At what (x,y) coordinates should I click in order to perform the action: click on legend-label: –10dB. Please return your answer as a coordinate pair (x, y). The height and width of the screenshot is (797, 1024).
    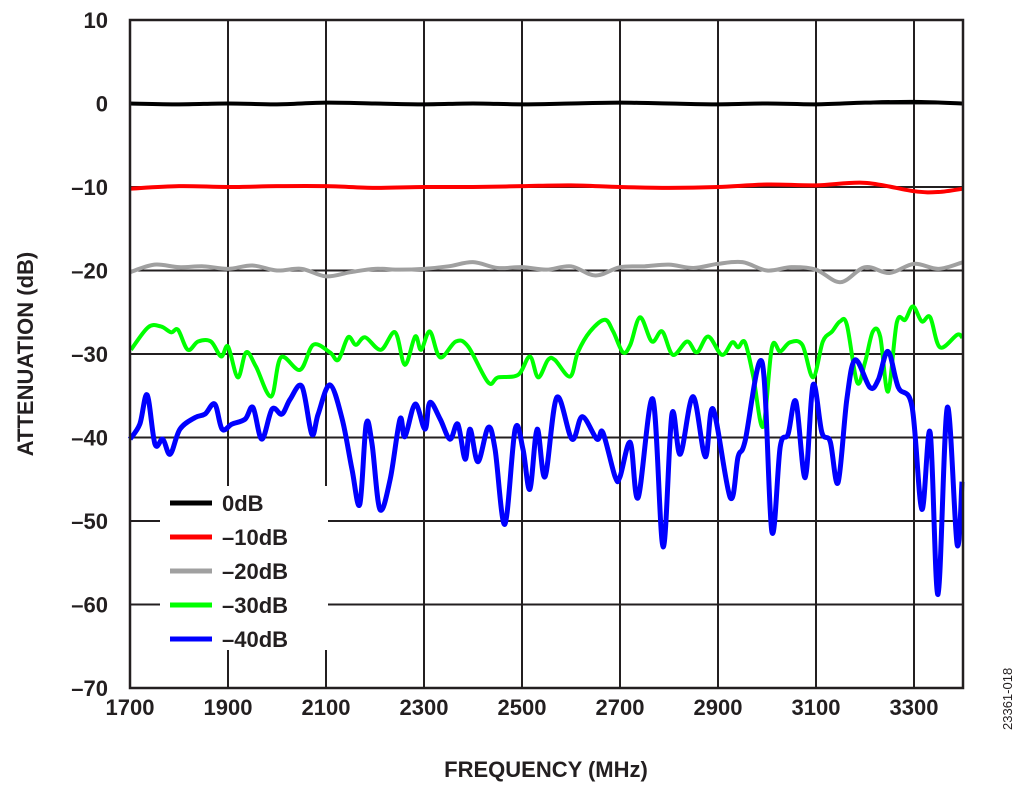
    Looking at the image, I should click on (255, 537).